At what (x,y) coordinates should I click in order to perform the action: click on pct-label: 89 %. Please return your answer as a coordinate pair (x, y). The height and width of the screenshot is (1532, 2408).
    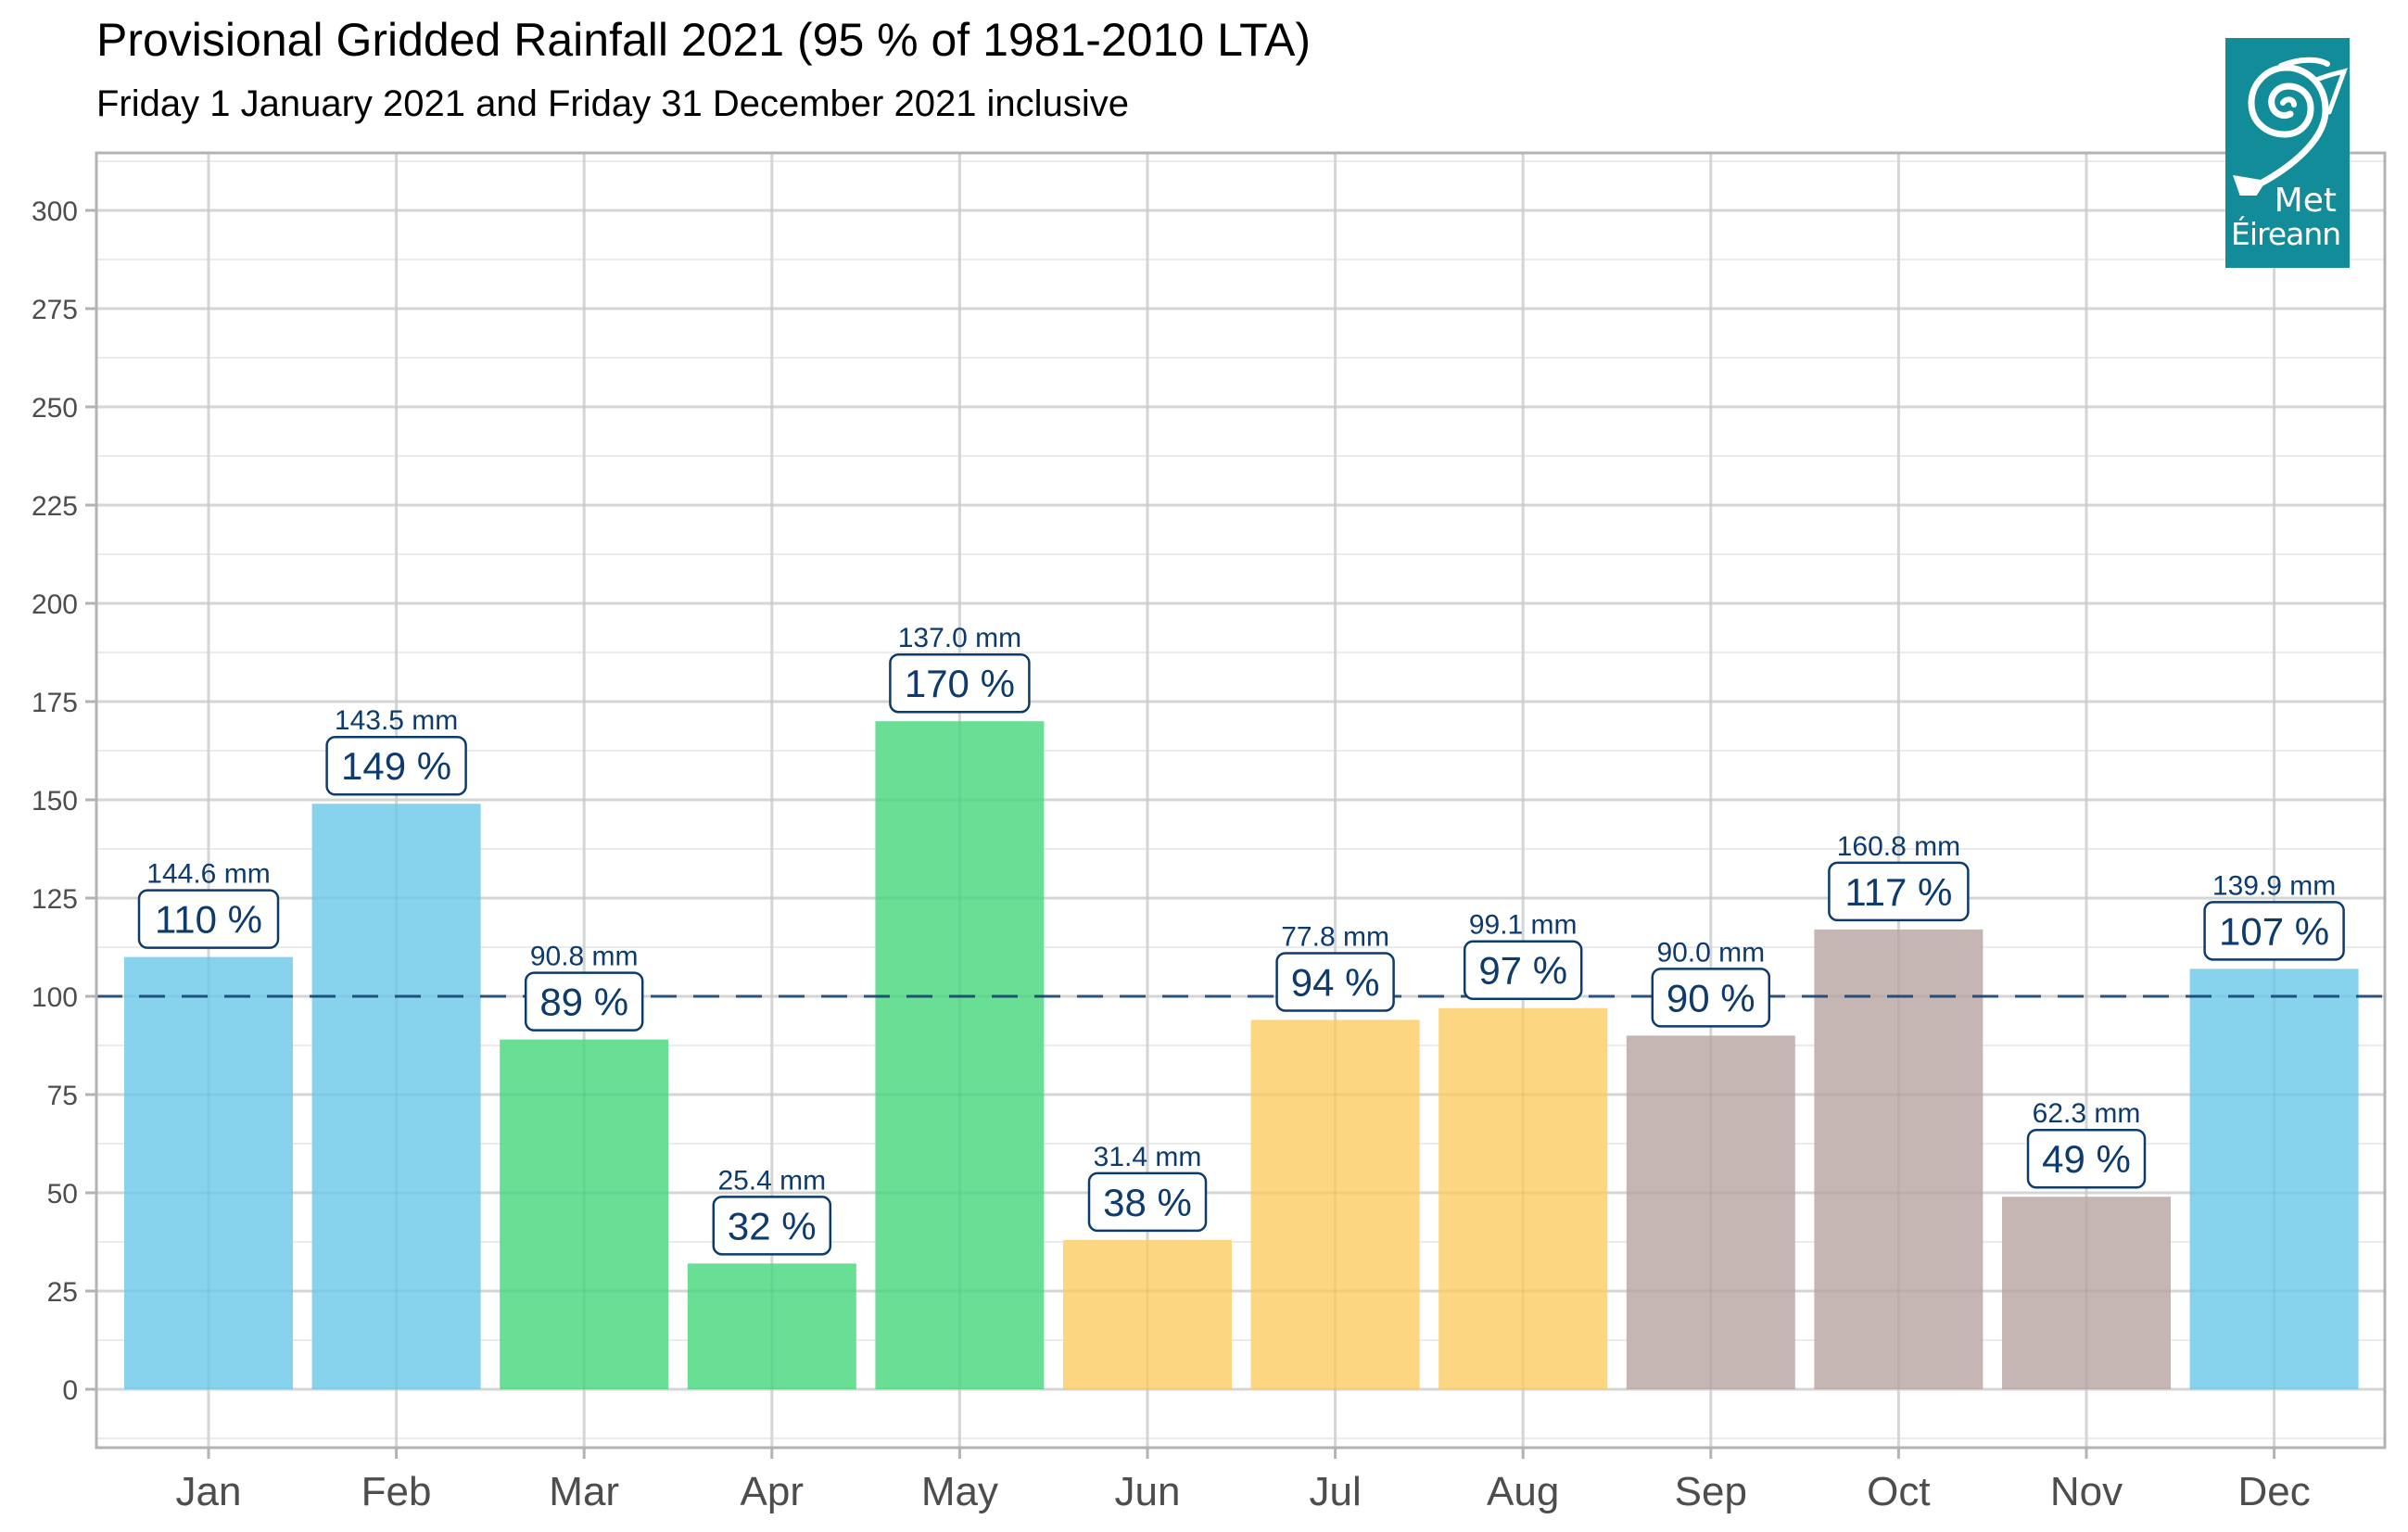
    Looking at the image, I should click on (583, 1003).